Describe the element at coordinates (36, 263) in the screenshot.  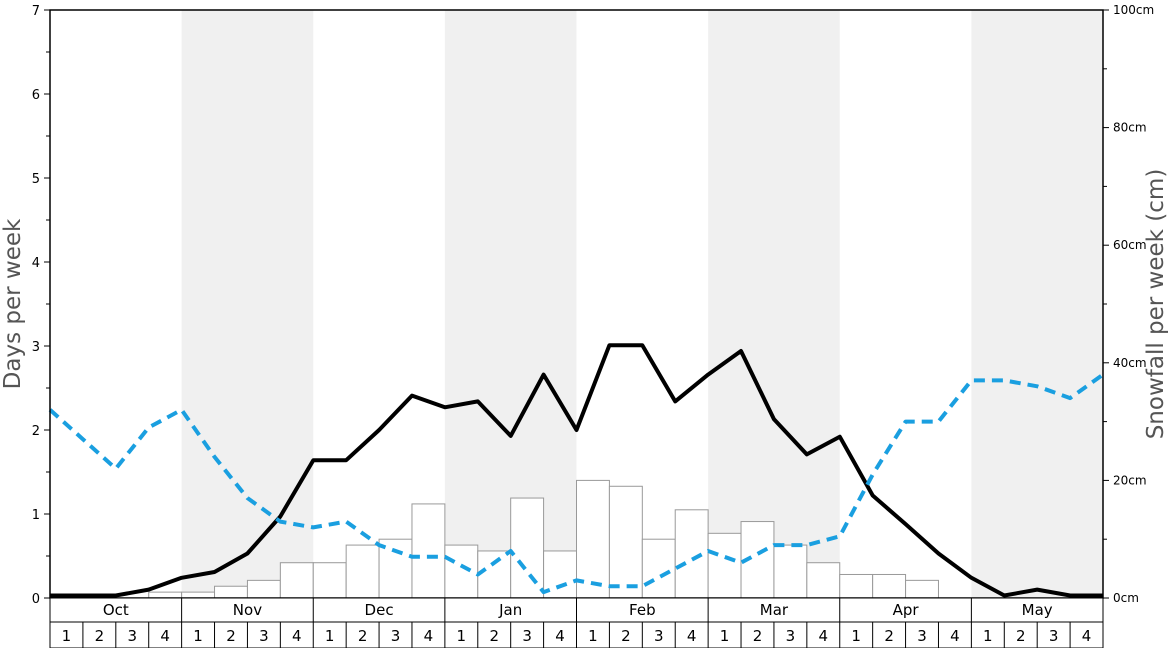
I see `left-tick-label: 4` at that location.